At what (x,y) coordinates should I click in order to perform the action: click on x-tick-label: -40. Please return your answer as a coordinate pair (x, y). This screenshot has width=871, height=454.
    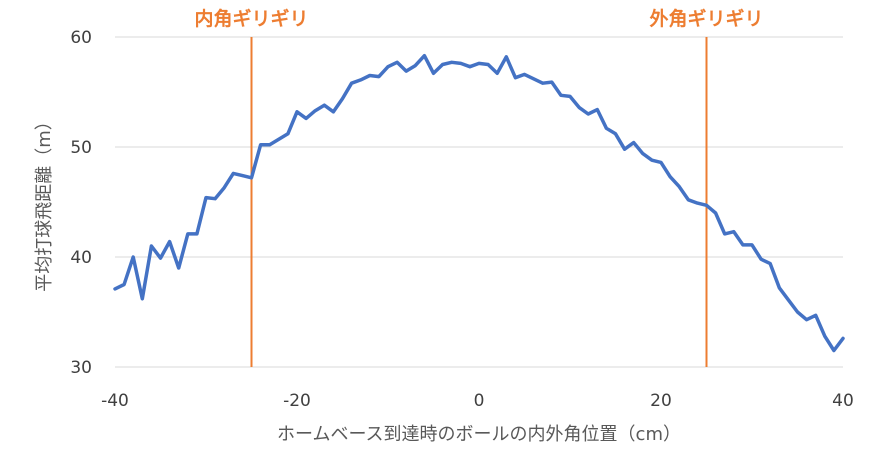
    Looking at the image, I should click on (115, 401).